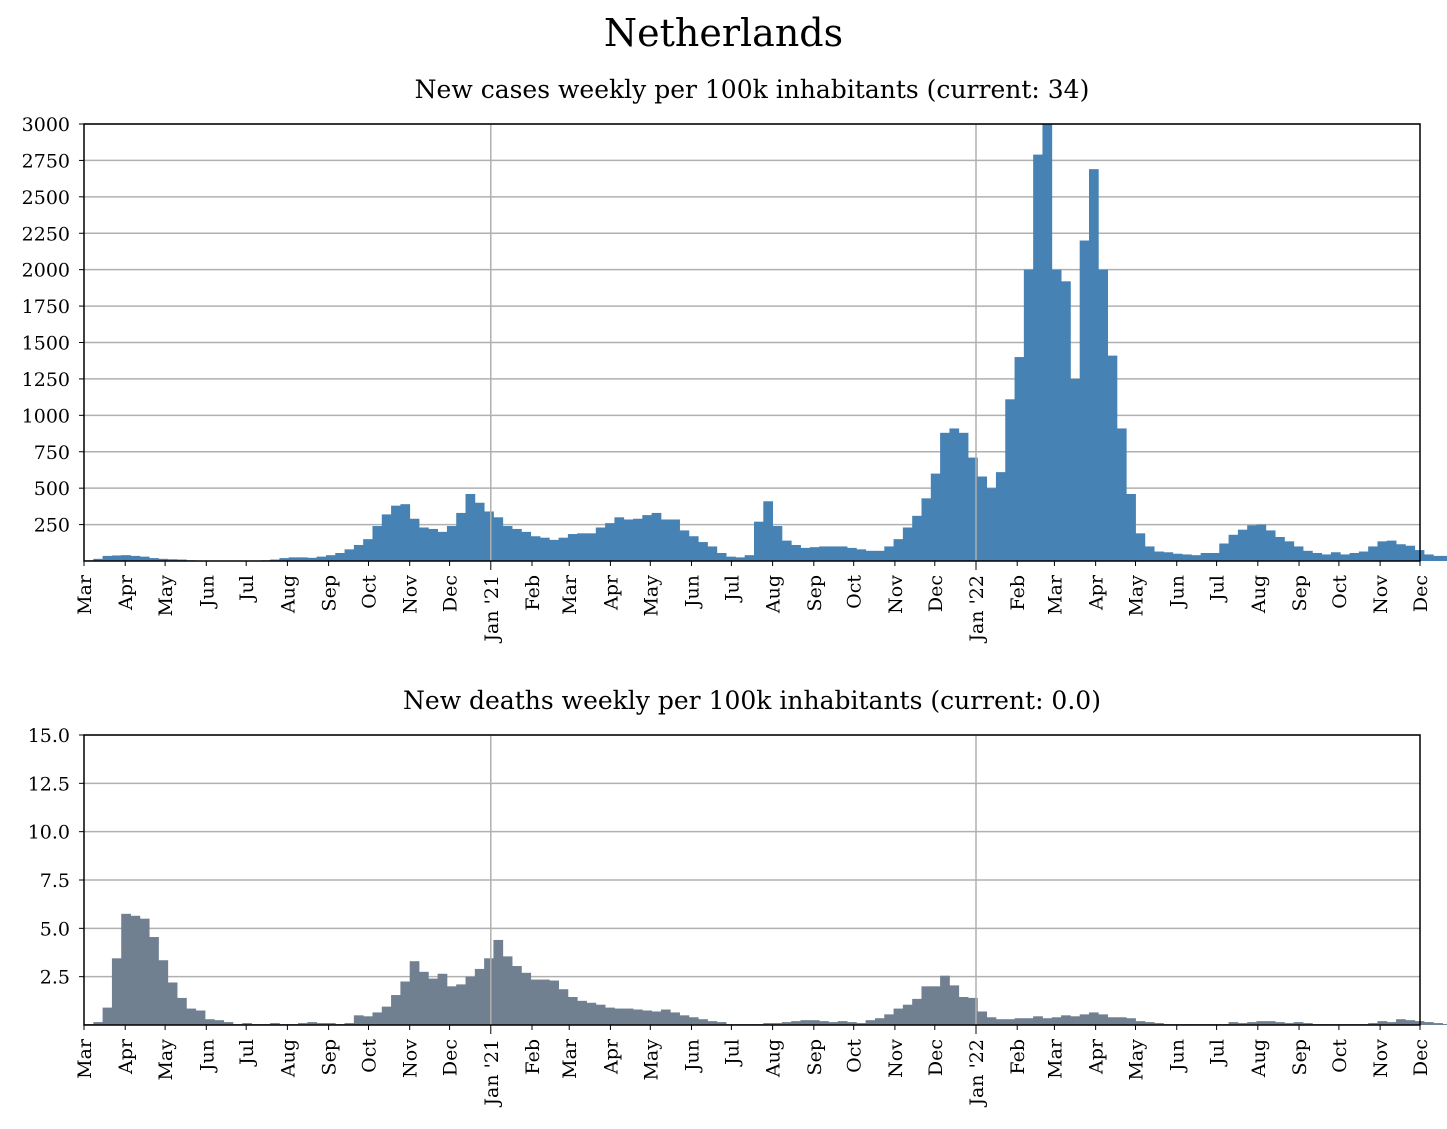  Describe the element at coordinates (1137, 596) in the screenshot. I see `cases-xtick-label: May` at that location.